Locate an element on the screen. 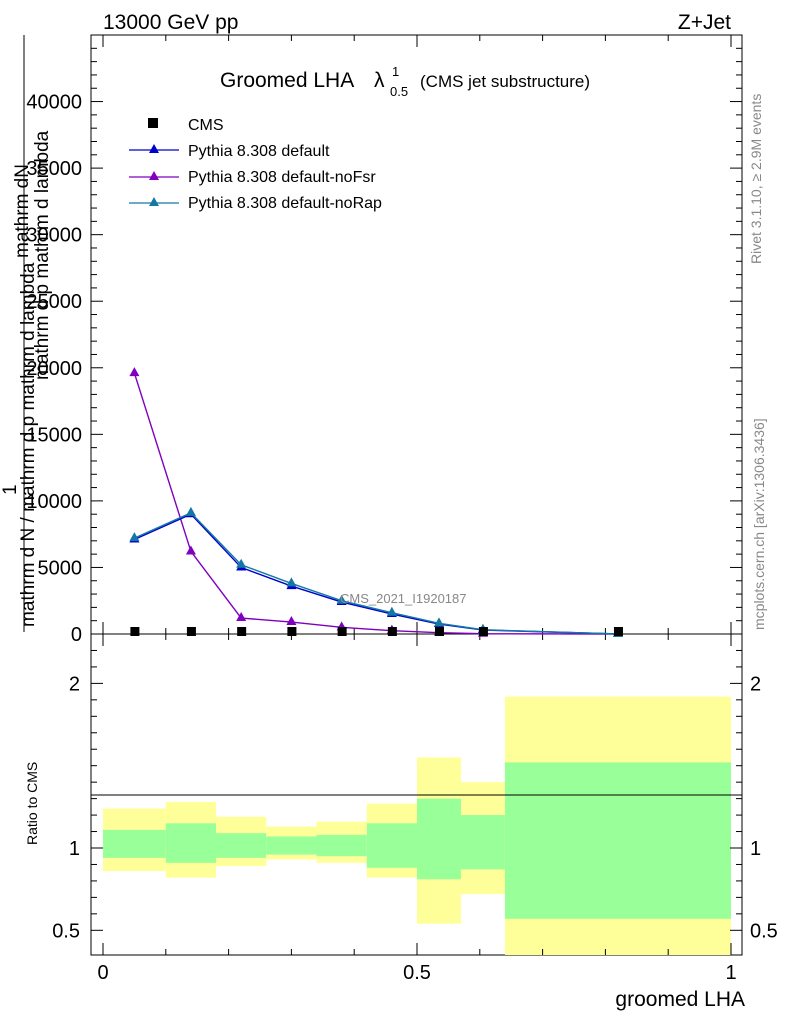 This screenshot has width=786, height=1024. y-label-line2: mathrm d p mathrm d lambda is located at coordinates (42, 255).